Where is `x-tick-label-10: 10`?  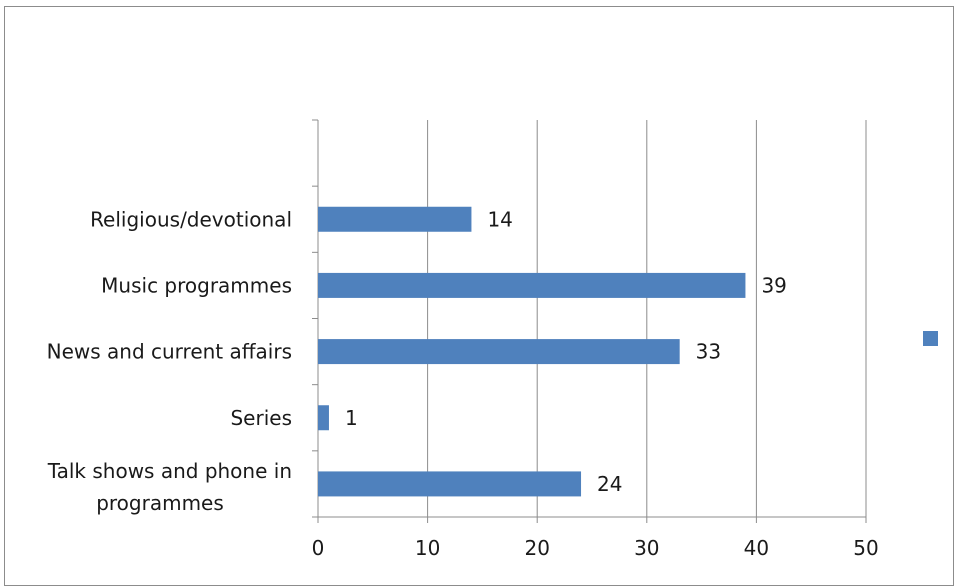
x-tick-label-10: 10 is located at coordinates (427, 548).